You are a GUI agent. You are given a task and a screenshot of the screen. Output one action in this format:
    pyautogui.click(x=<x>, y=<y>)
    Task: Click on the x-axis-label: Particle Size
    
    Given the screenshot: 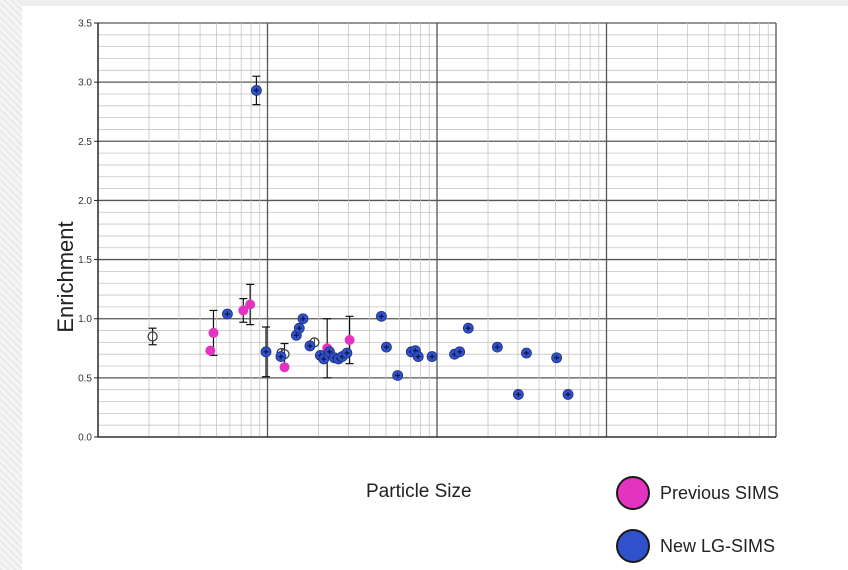 What is the action you would take?
    pyautogui.click(x=419, y=491)
    